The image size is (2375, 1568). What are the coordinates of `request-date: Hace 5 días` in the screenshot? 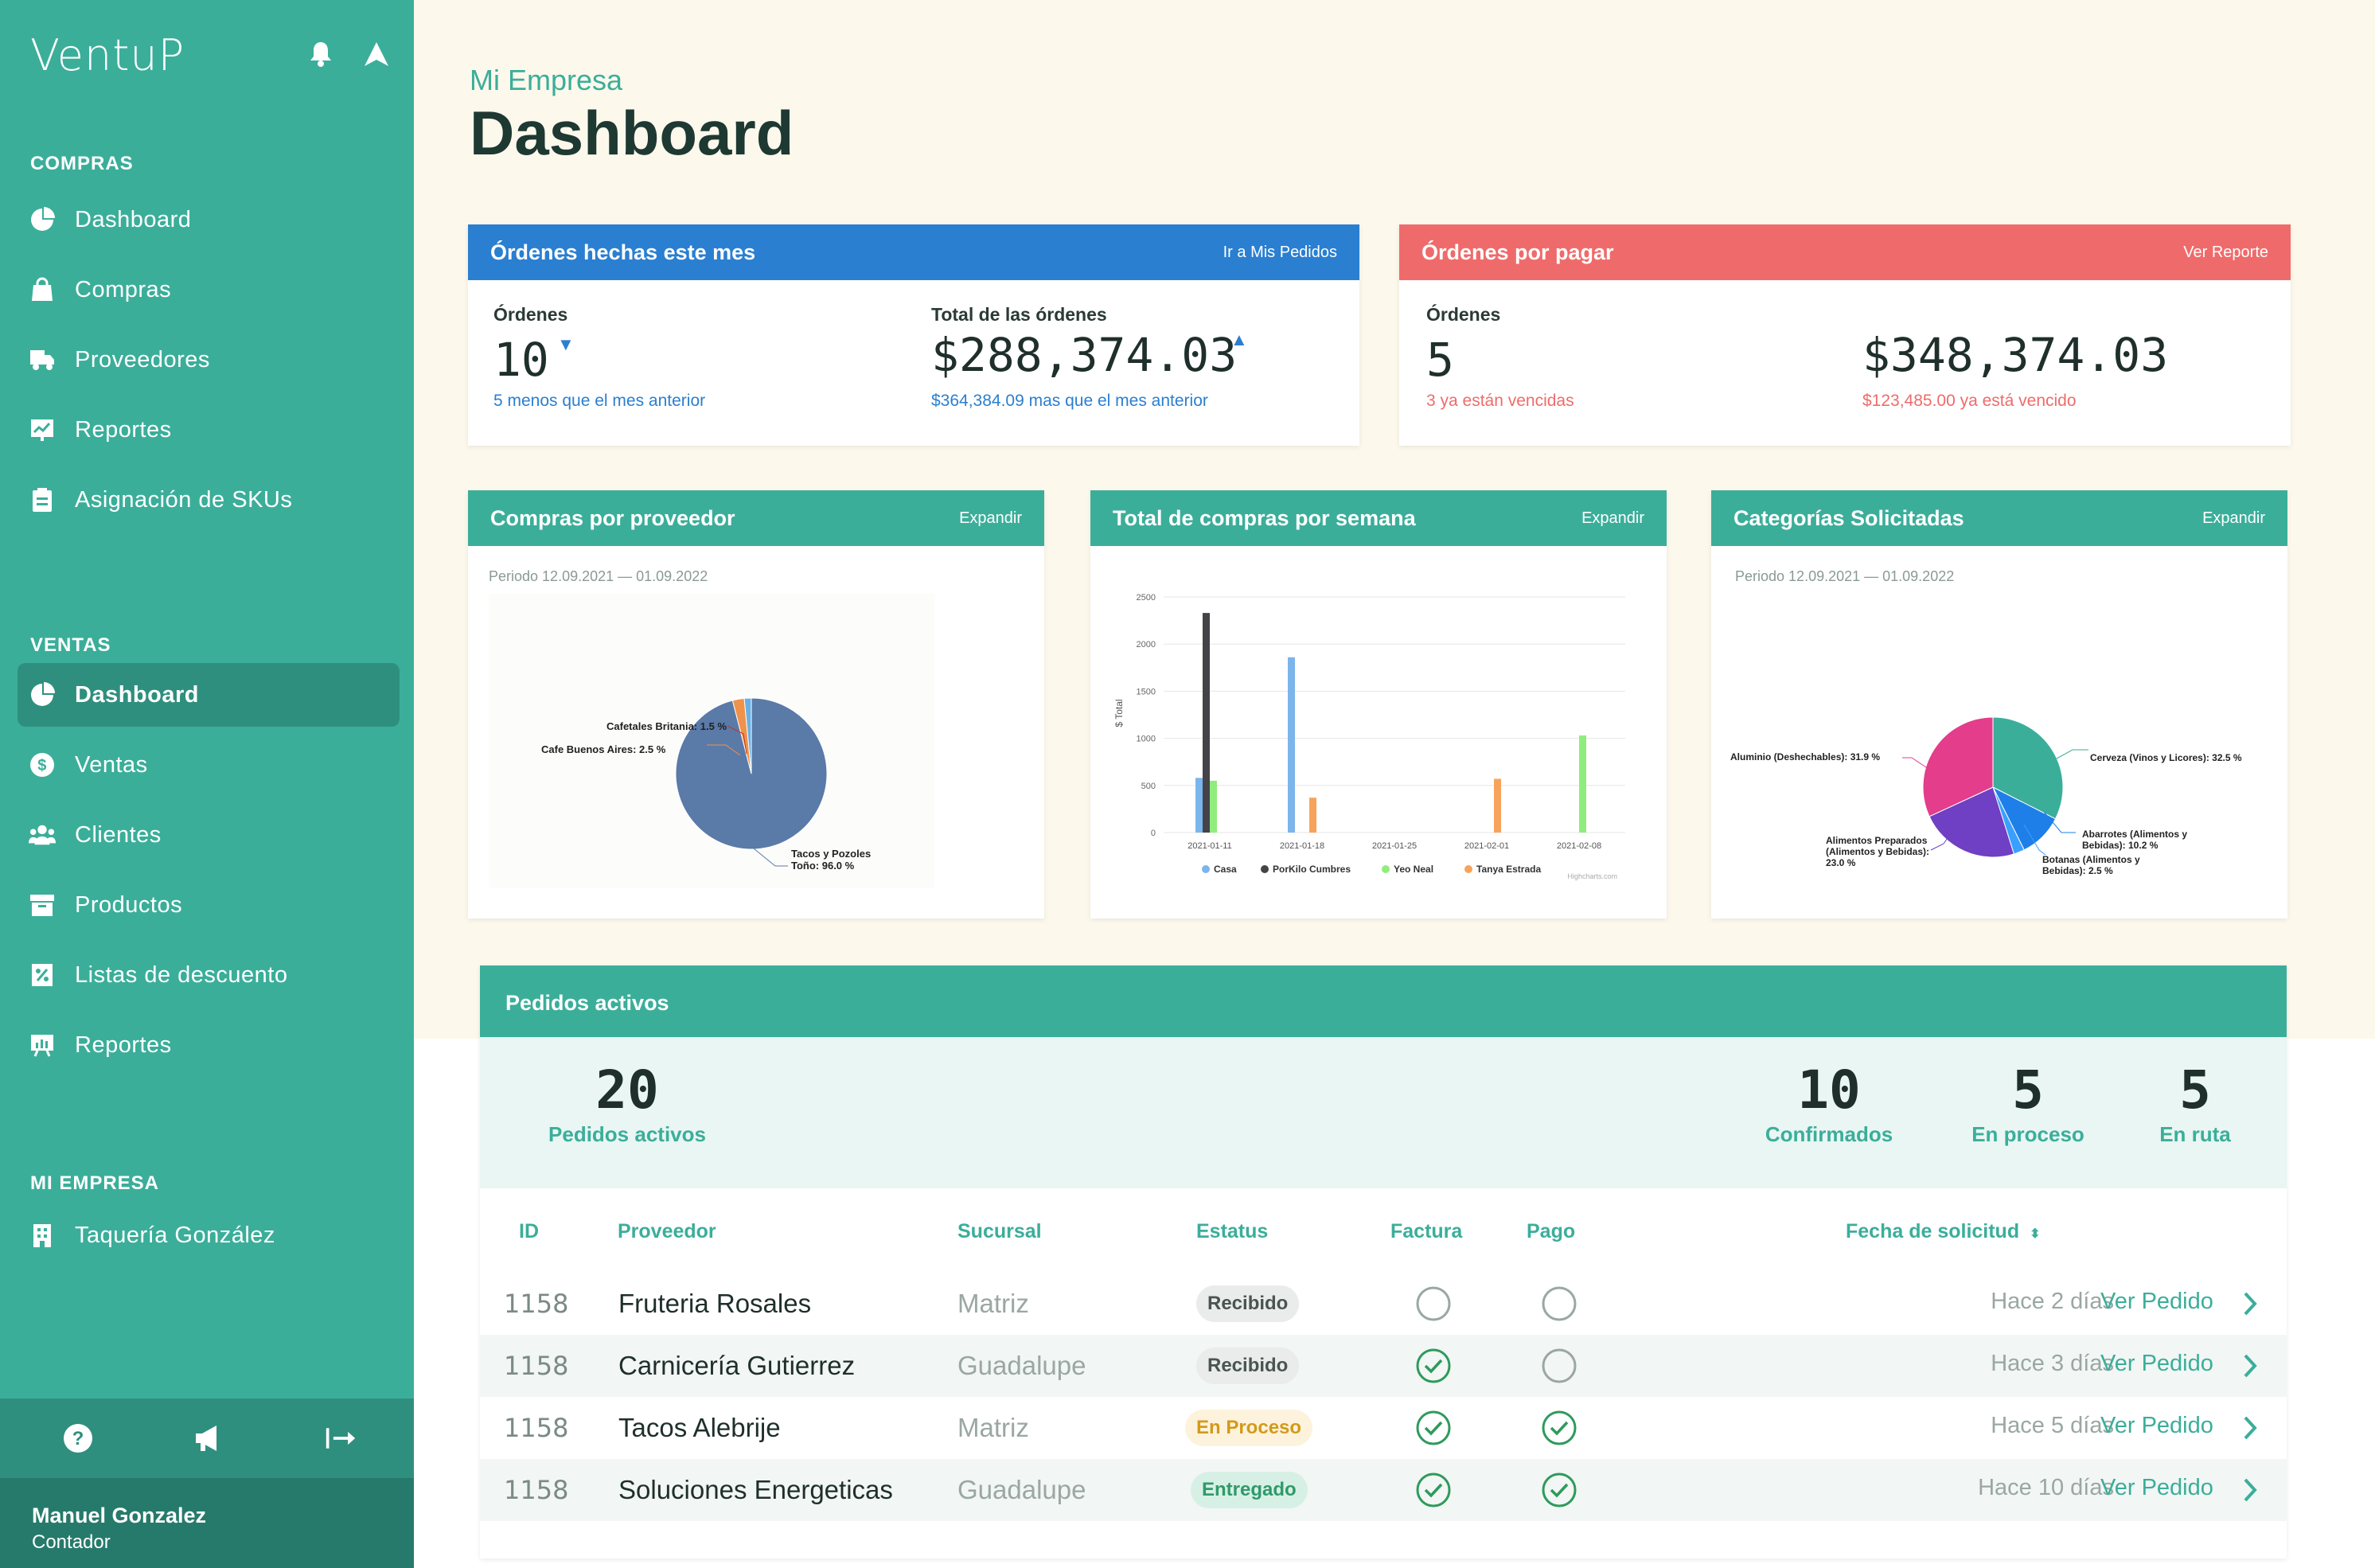 It's located at (2052, 1426).